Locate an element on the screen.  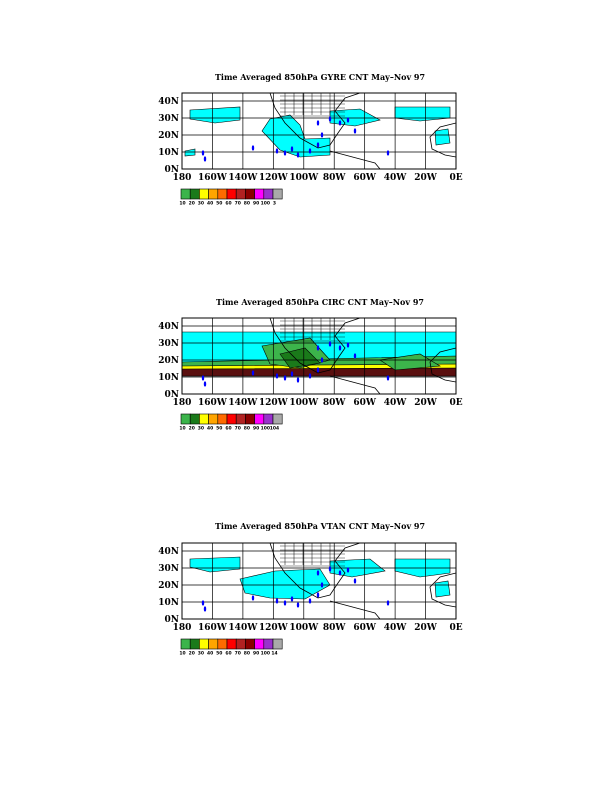
lon-tick-label: 140W is located at coordinates (243, 628).